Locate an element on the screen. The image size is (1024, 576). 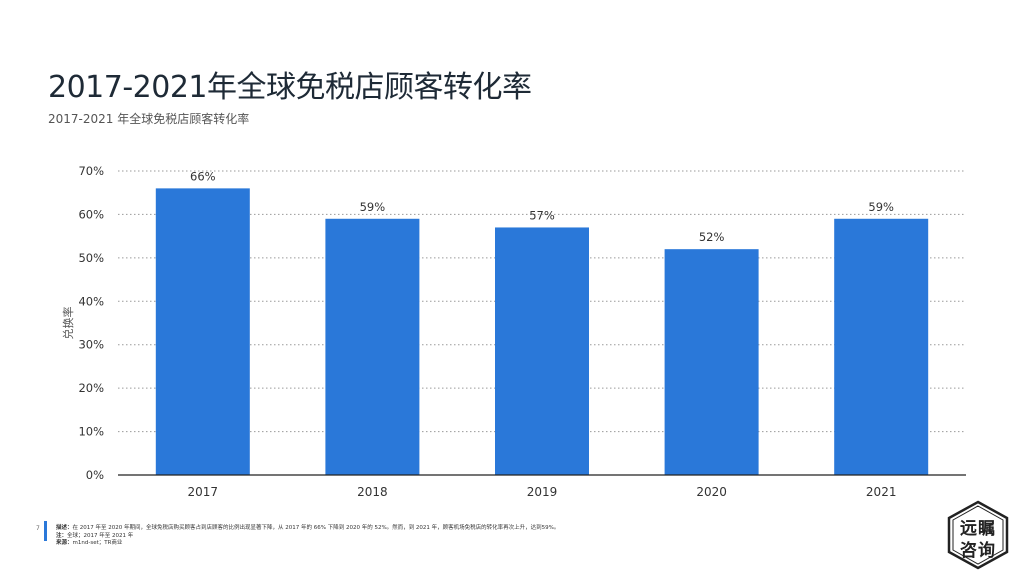
y-tick-label: 0% is located at coordinates (95, 475).